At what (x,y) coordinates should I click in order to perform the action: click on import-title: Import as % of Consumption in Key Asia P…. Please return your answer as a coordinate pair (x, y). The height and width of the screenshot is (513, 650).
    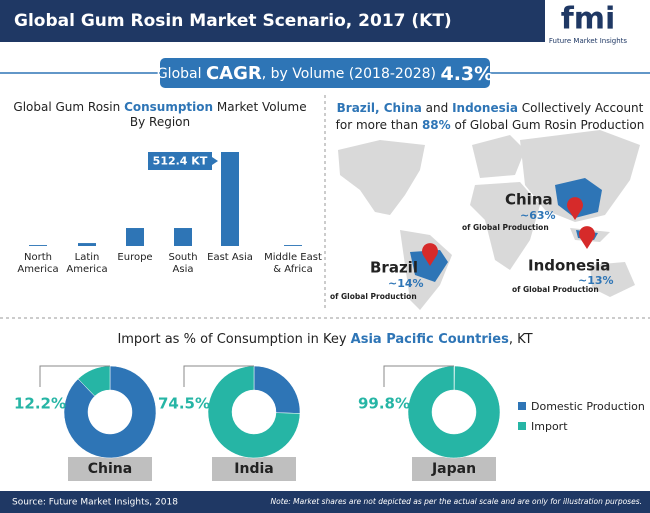
    Looking at the image, I should click on (325, 339).